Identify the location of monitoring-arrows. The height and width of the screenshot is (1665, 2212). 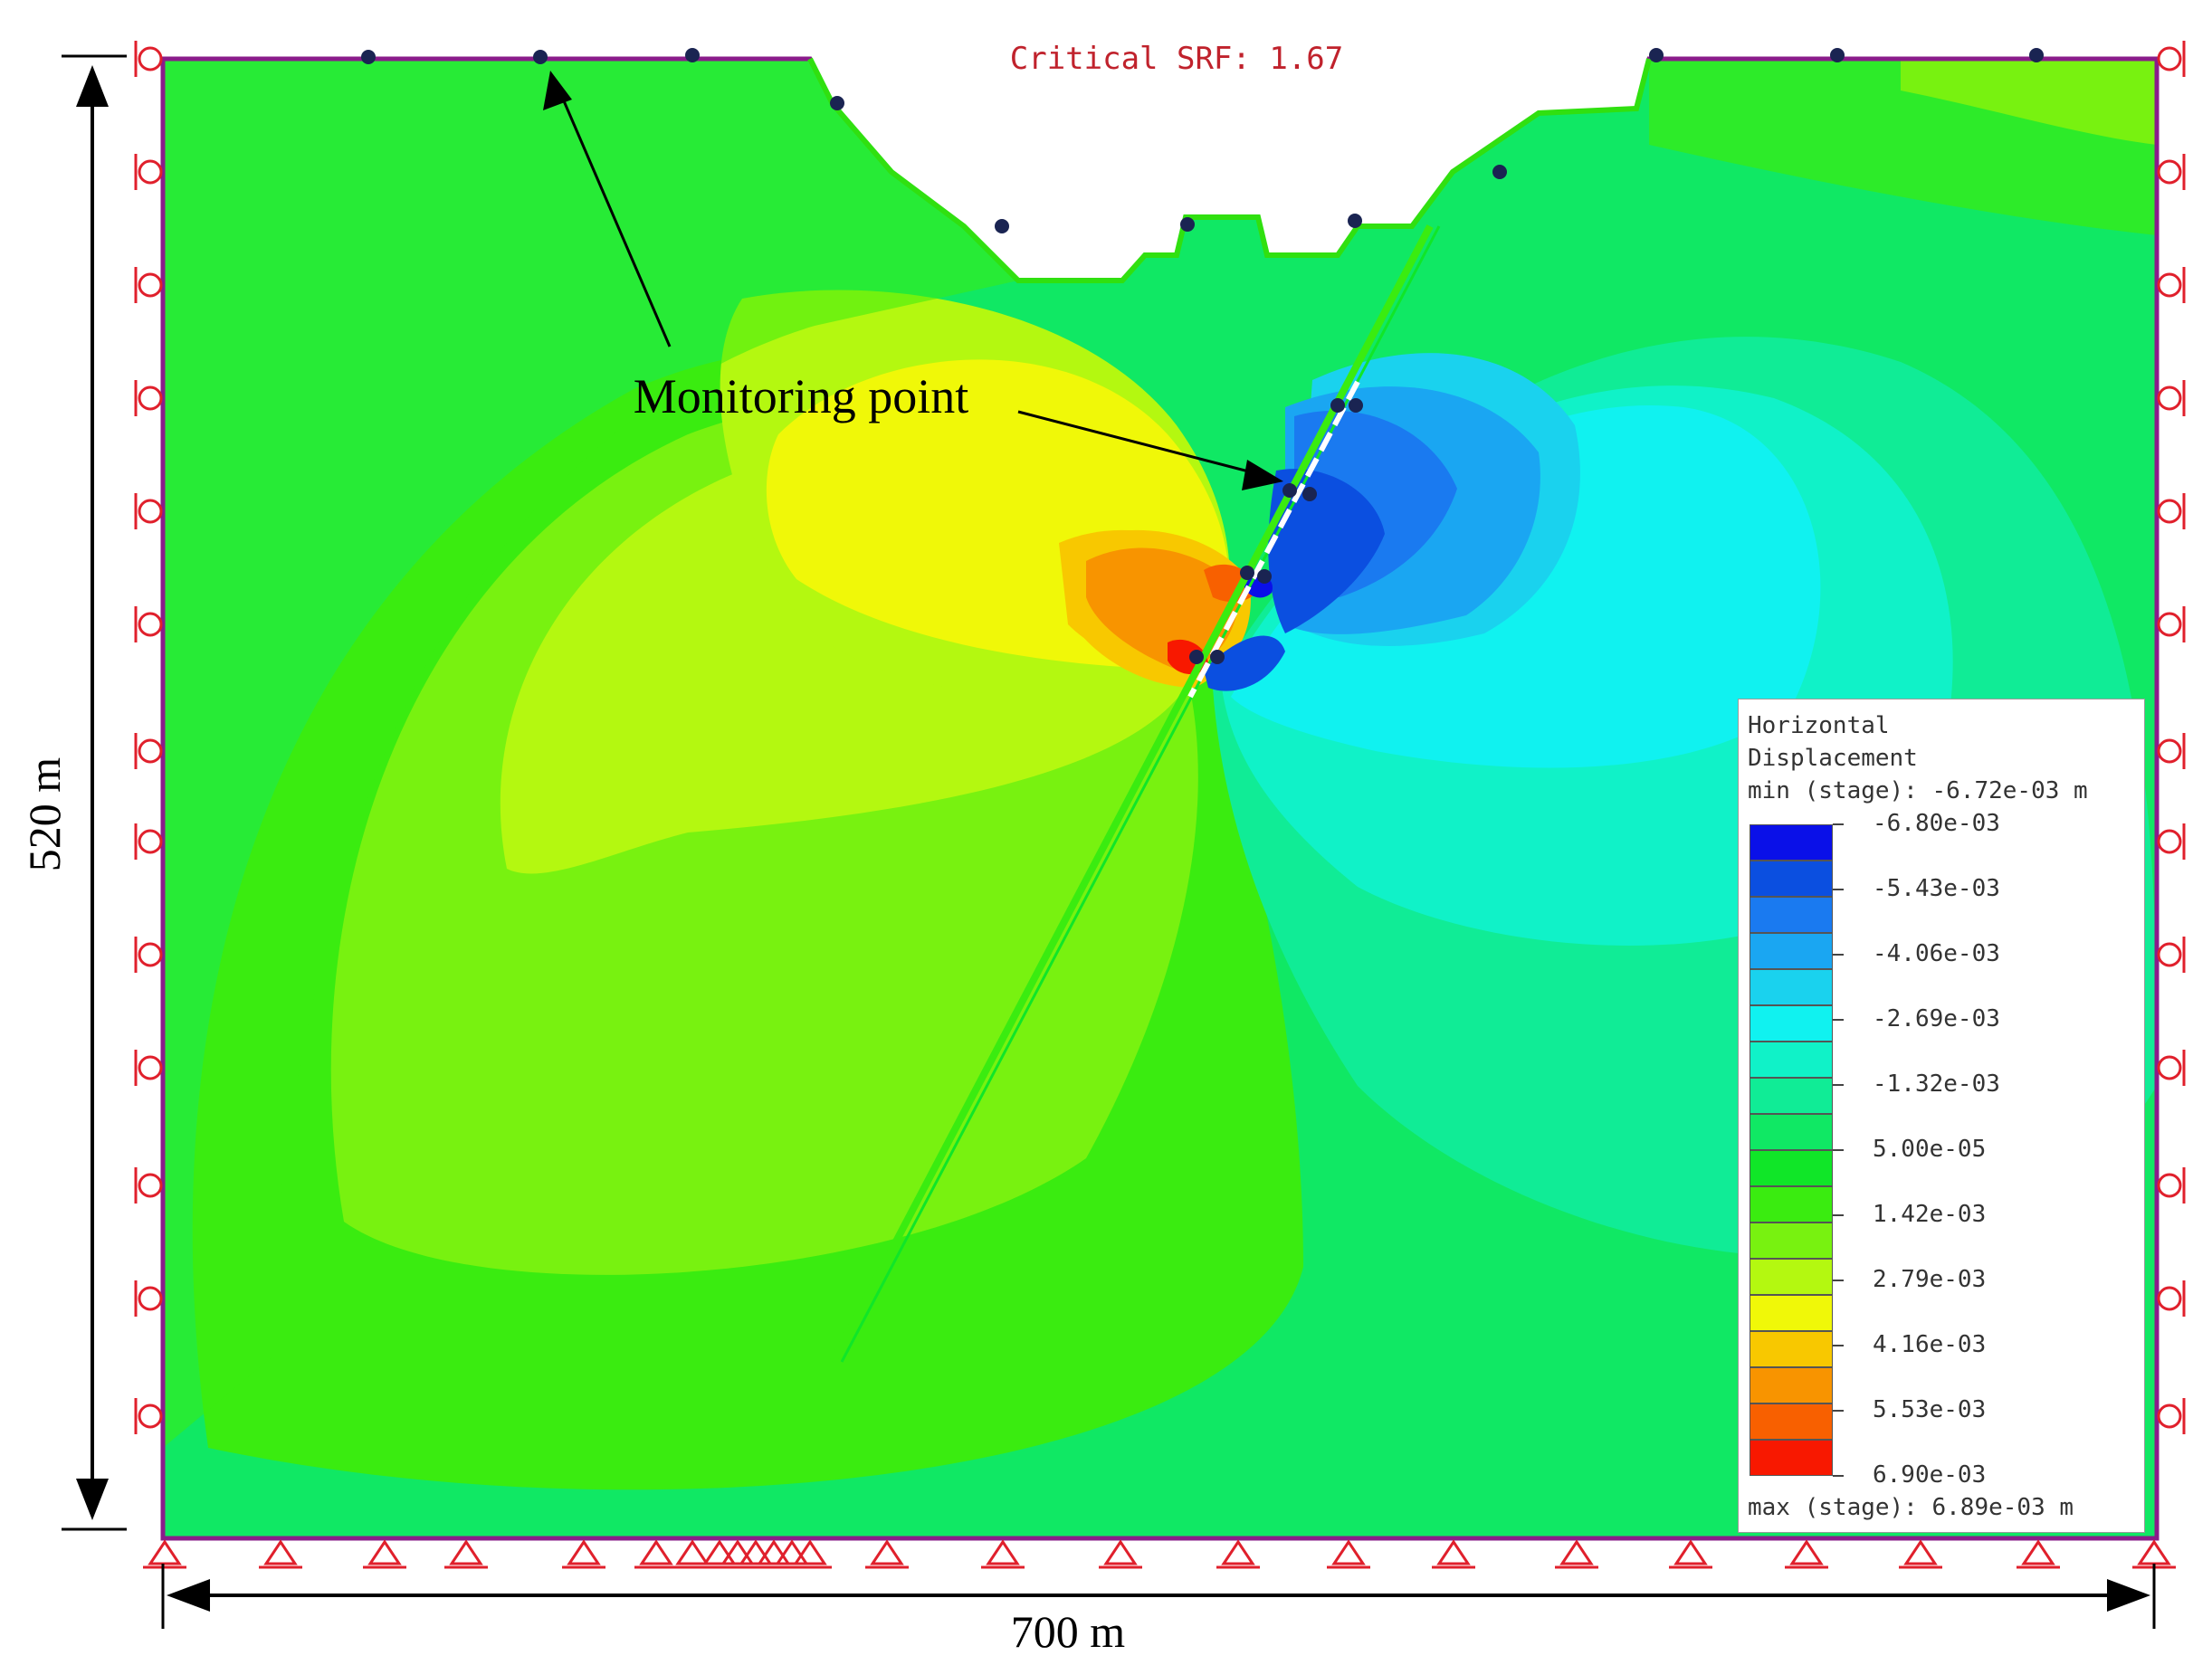
(913, 280).